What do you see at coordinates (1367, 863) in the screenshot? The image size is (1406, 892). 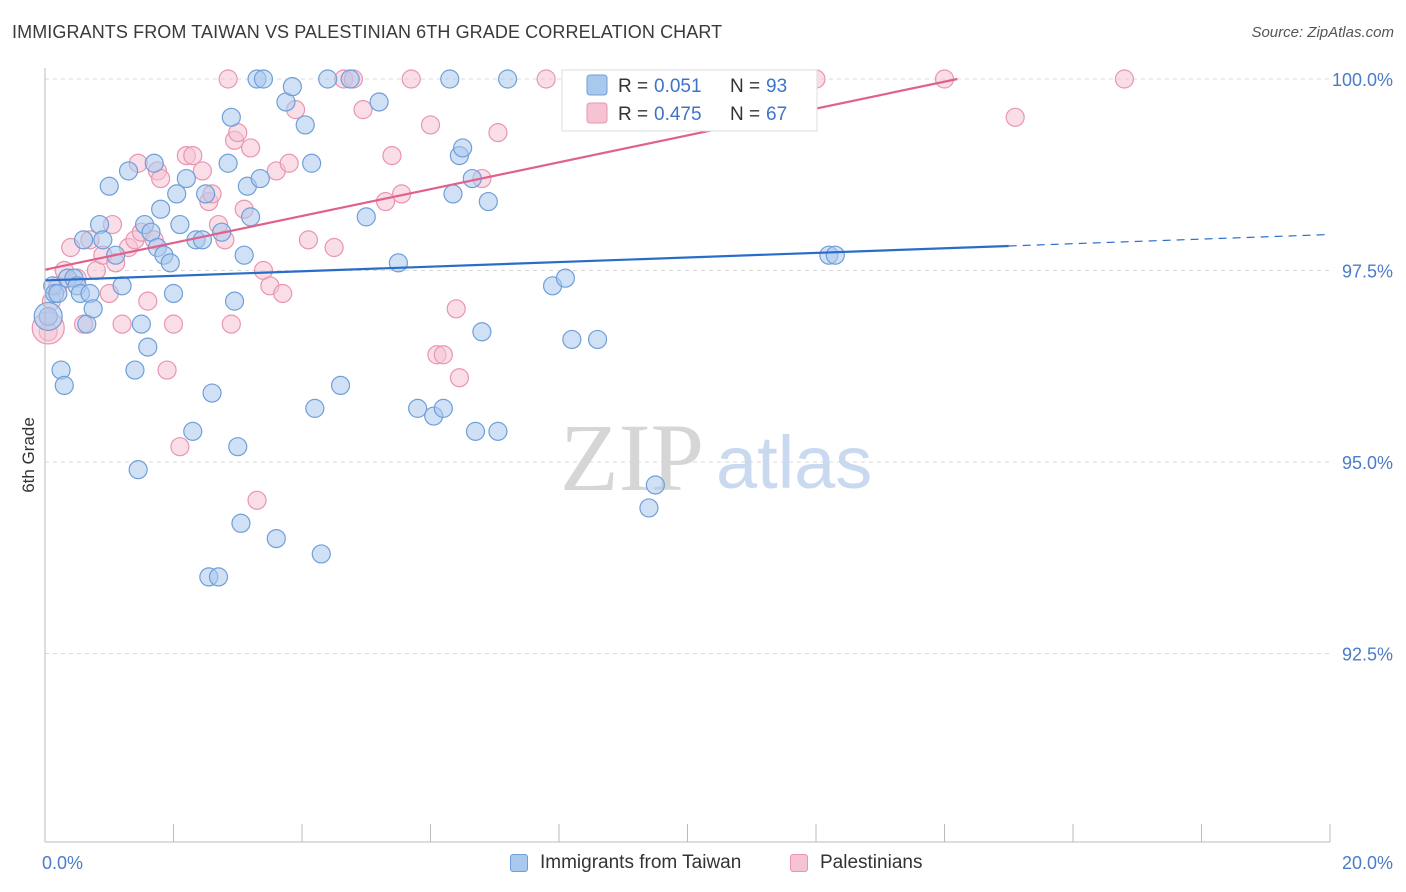 I see `x-tick-label: 20.0%` at bounding box center [1367, 863].